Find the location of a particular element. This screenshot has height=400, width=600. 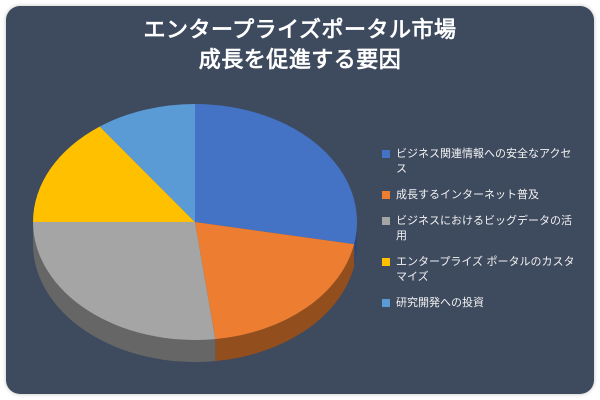

legend-label: エンタープライズ ポータルのカスタマイズ is located at coordinates (485, 269).